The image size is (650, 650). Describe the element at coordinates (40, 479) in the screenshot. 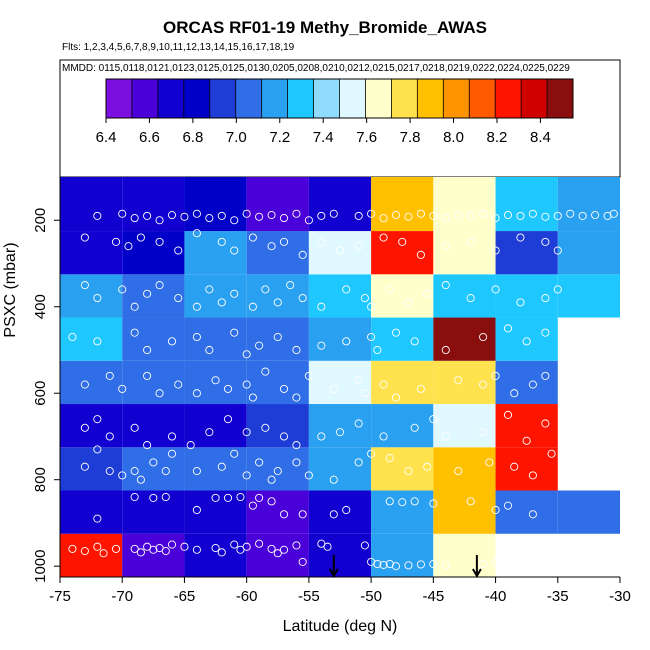

I see `y-tick-label: 800` at that location.